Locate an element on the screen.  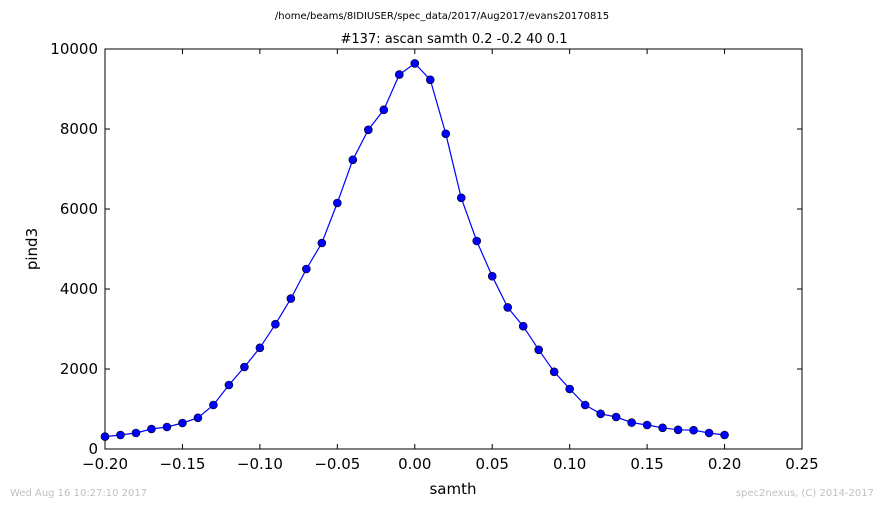
y-axis-label: pind3 is located at coordinates (32, 249).